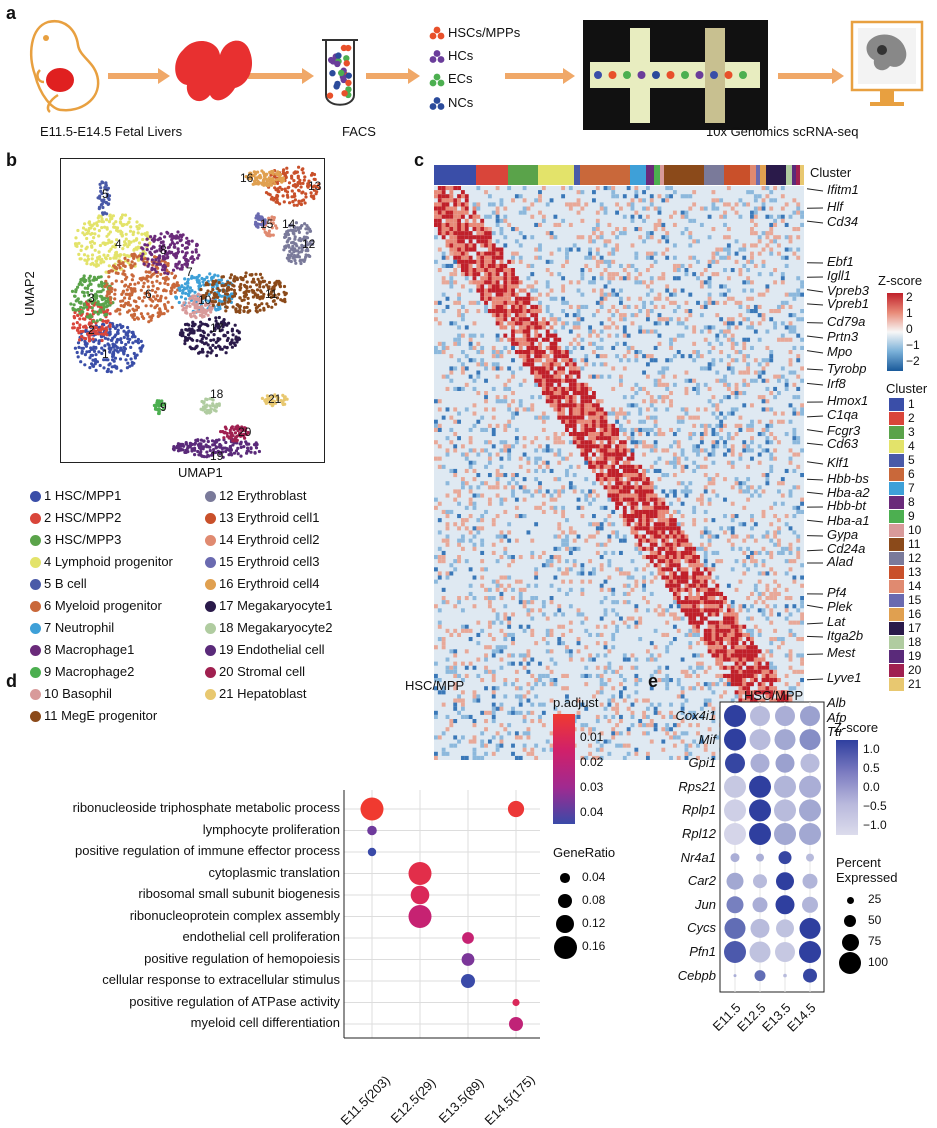  I want to click on cluster-bar-segment, so click(794, 175).